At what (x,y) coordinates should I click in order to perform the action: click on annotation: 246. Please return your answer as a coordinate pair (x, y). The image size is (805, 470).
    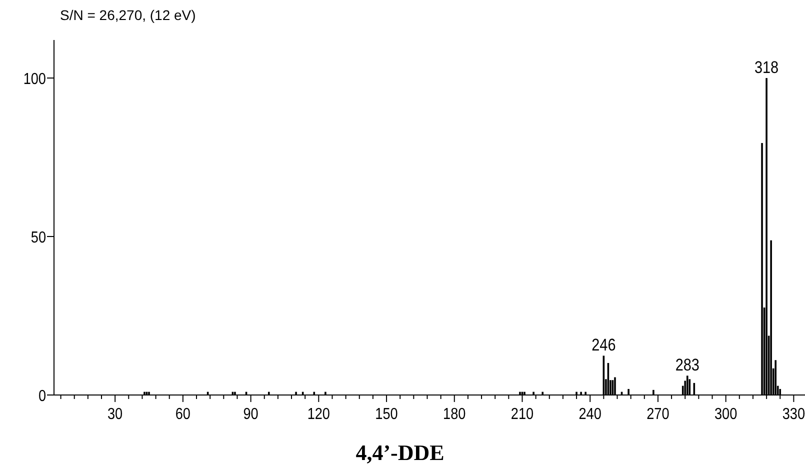
    Looking at the image, I should click on (604, 346).